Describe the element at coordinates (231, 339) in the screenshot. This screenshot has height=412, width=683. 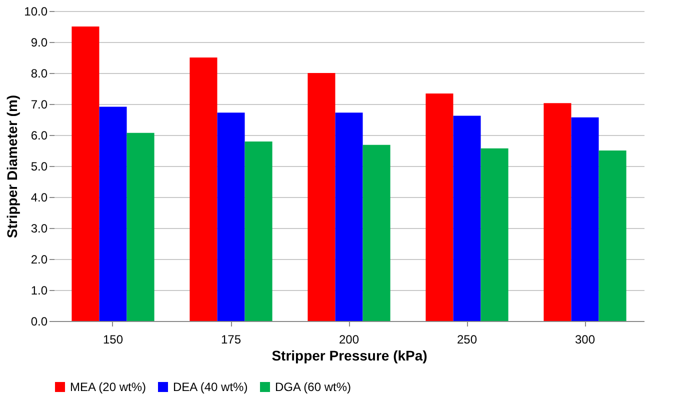
I see `x-tick-label: 175` at that location.